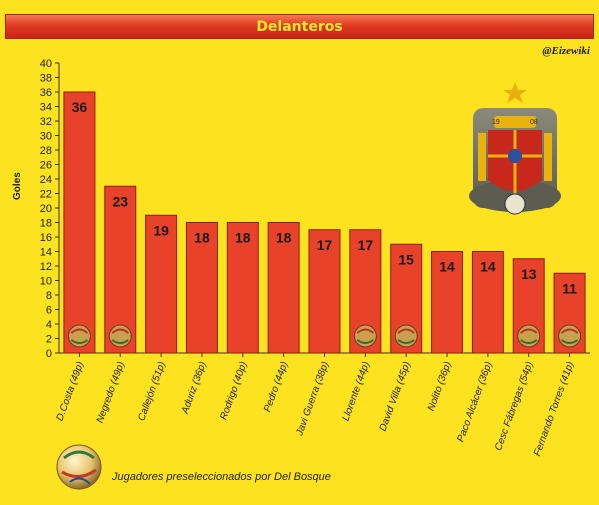  Describe the element at coordinates (312, 399) in the screenshot. I see `x-tick-label: Javi Guerra (38p)` at that location.